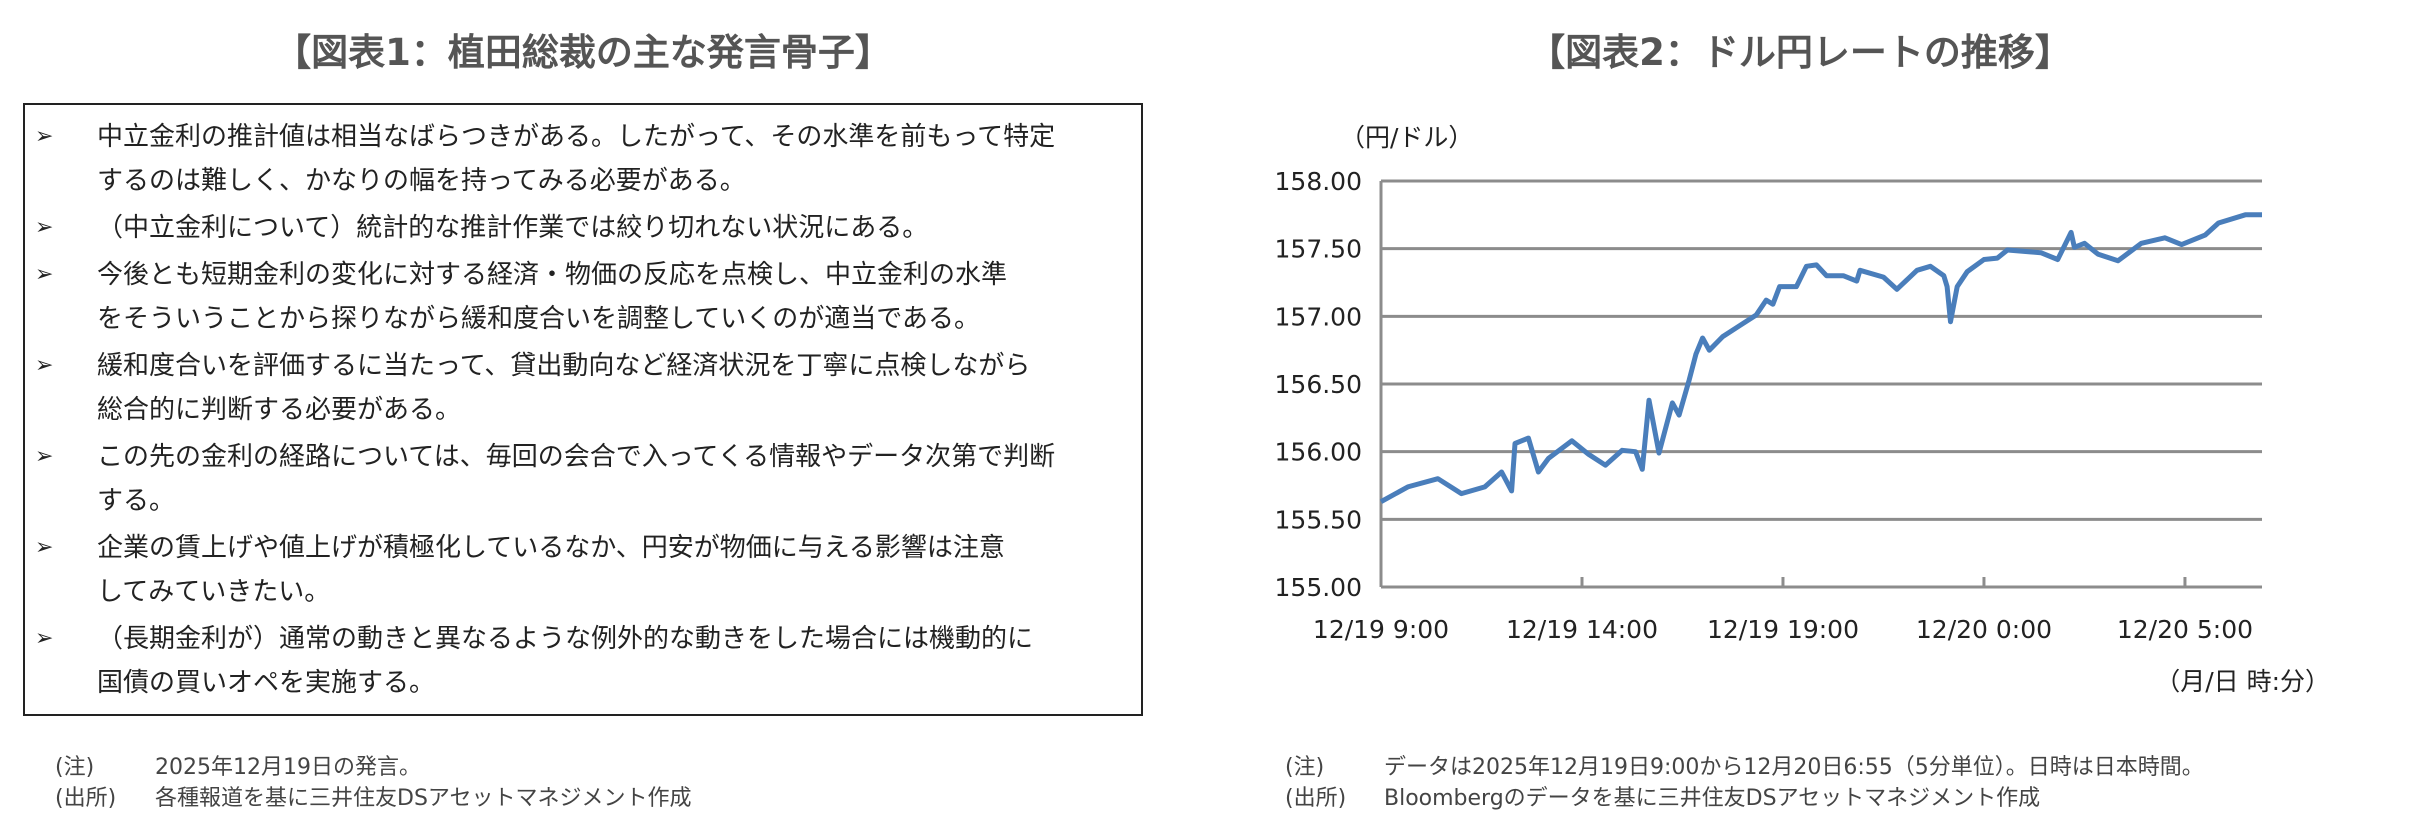  I want to click on x-tick-label: 12/19 19:00, so click(1783, 629).